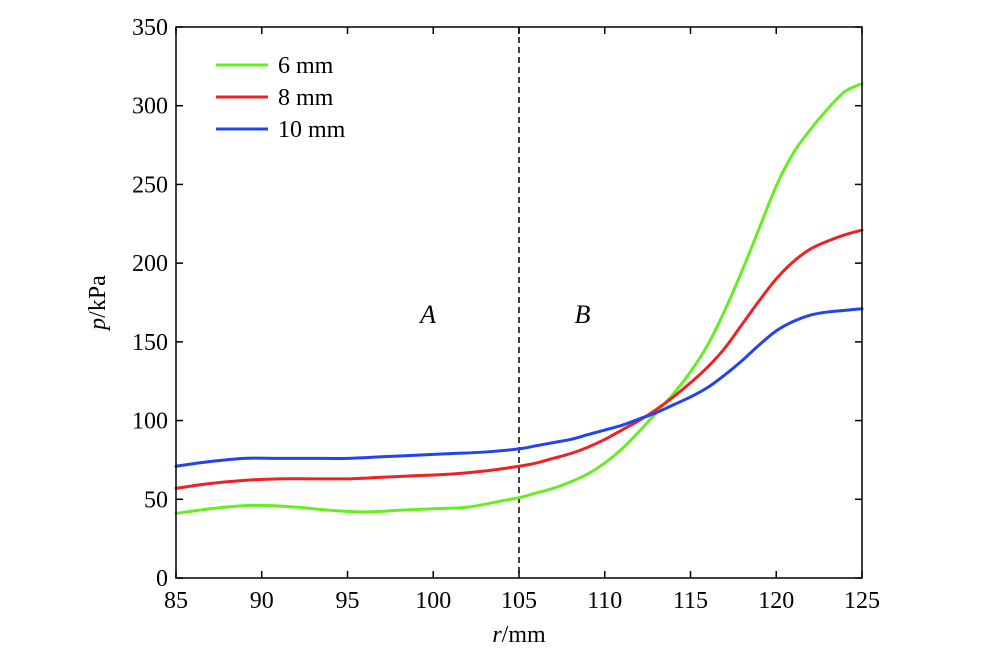 This screenshot has width=1000, height=653. What do you see at coordinates (519, 635) in the screenshot?
I see `x-axis-label: r/mm` at bounding box center [519, 635].